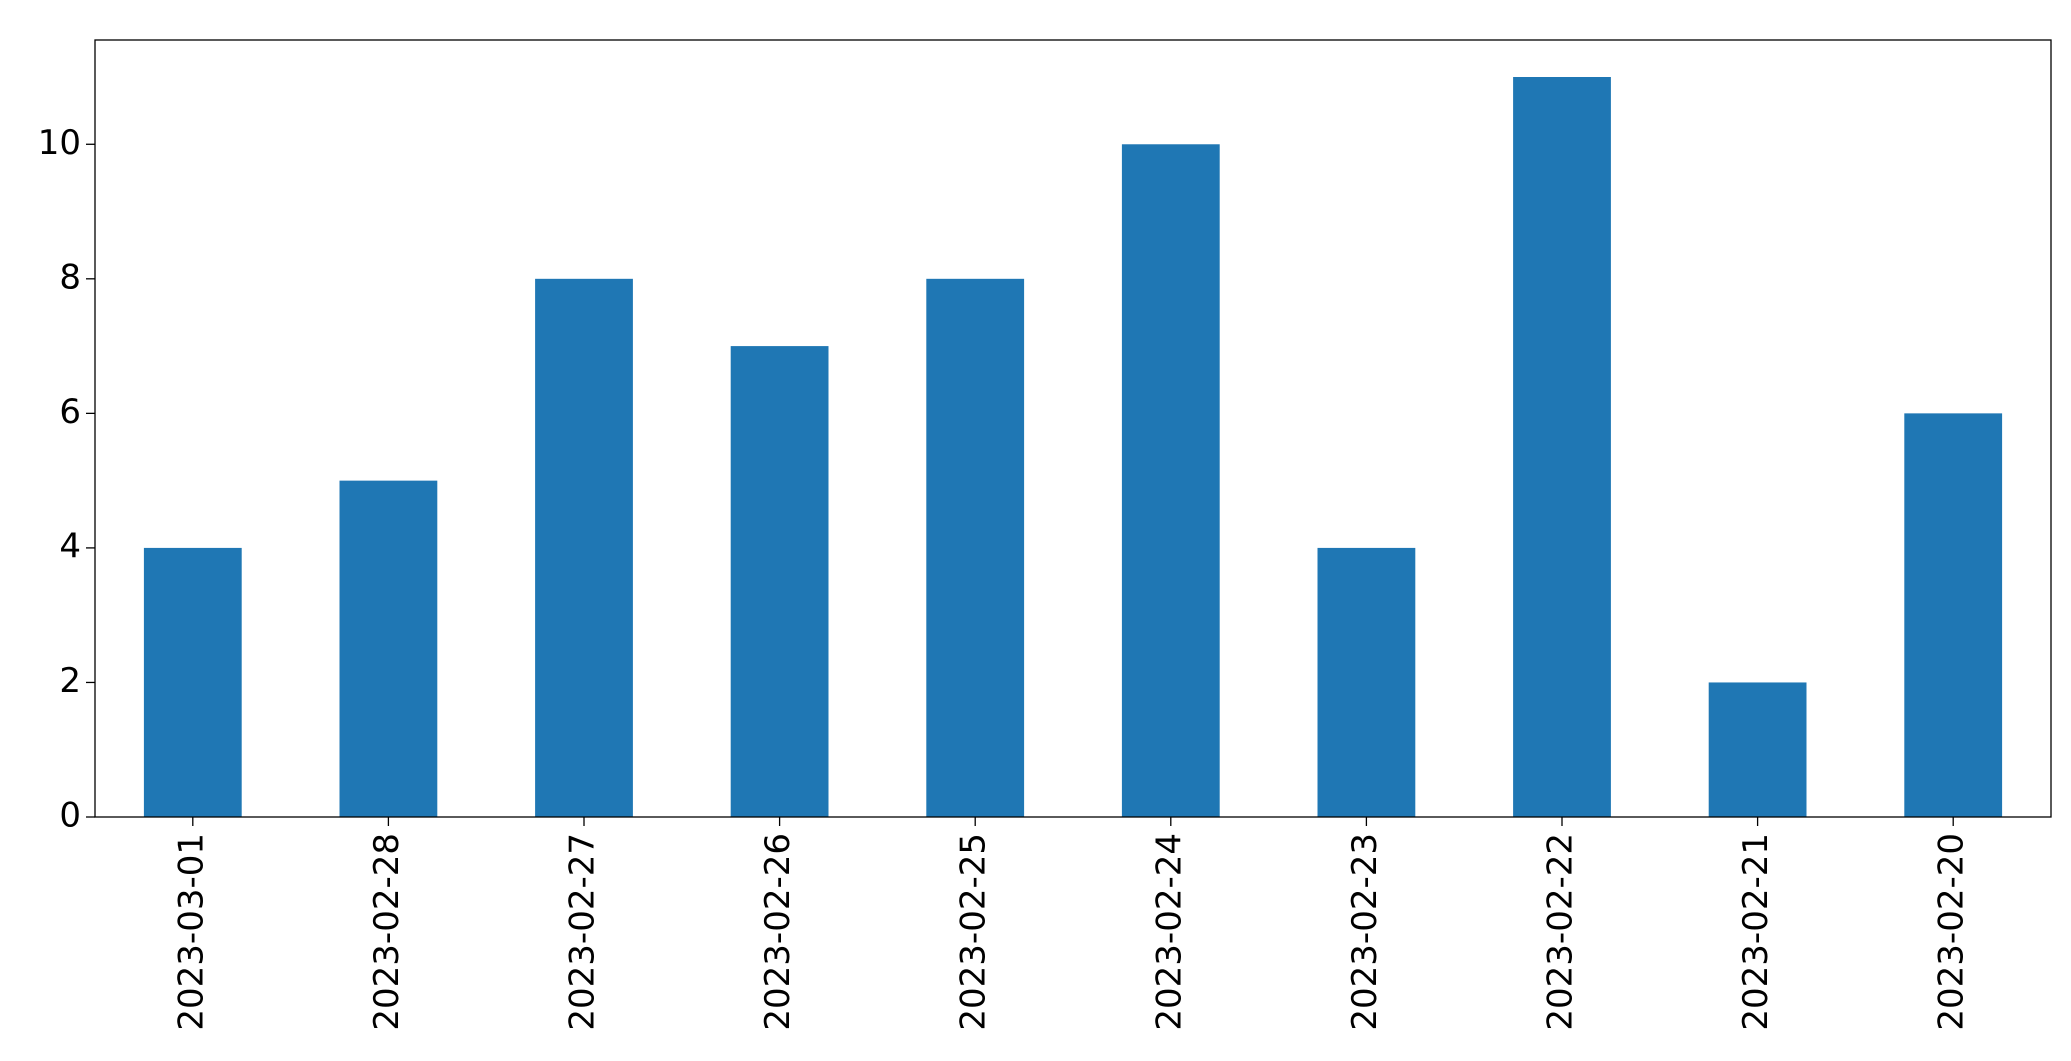  I want to click on x-tick-label: 2023-02-21, so click(1756, 932).